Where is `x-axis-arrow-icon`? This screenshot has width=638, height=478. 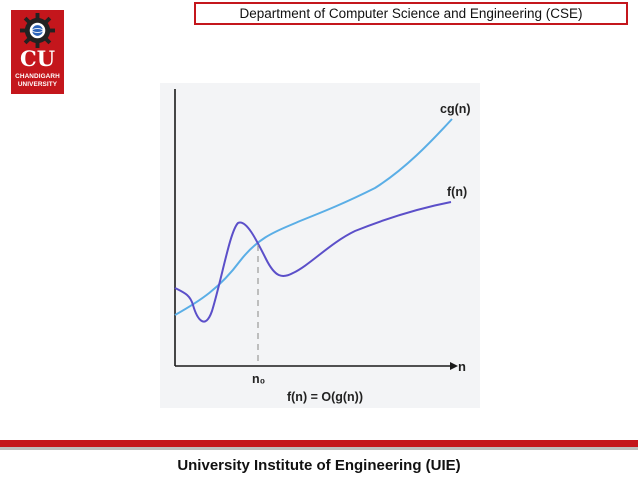 x-axis-arrow-icon is located at coordinates (454, 366).